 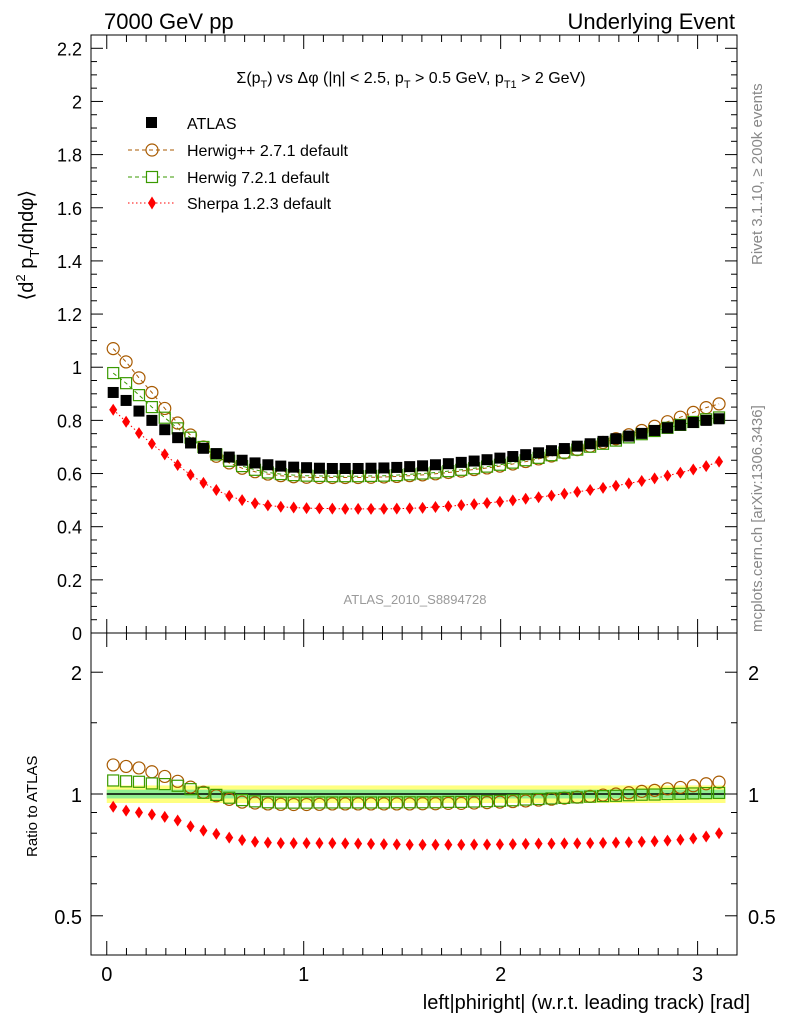 I want to click on main-y-tick-label: 1.6, so click(x=69, y=209).